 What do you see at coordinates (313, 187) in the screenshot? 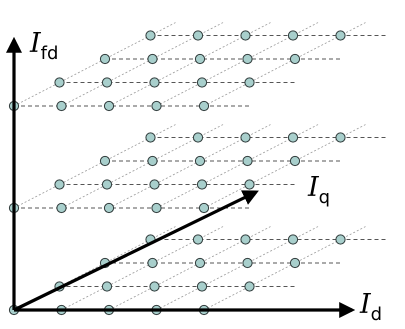
I see `q-axis-label-base: I` at bounding box center [313, 187].